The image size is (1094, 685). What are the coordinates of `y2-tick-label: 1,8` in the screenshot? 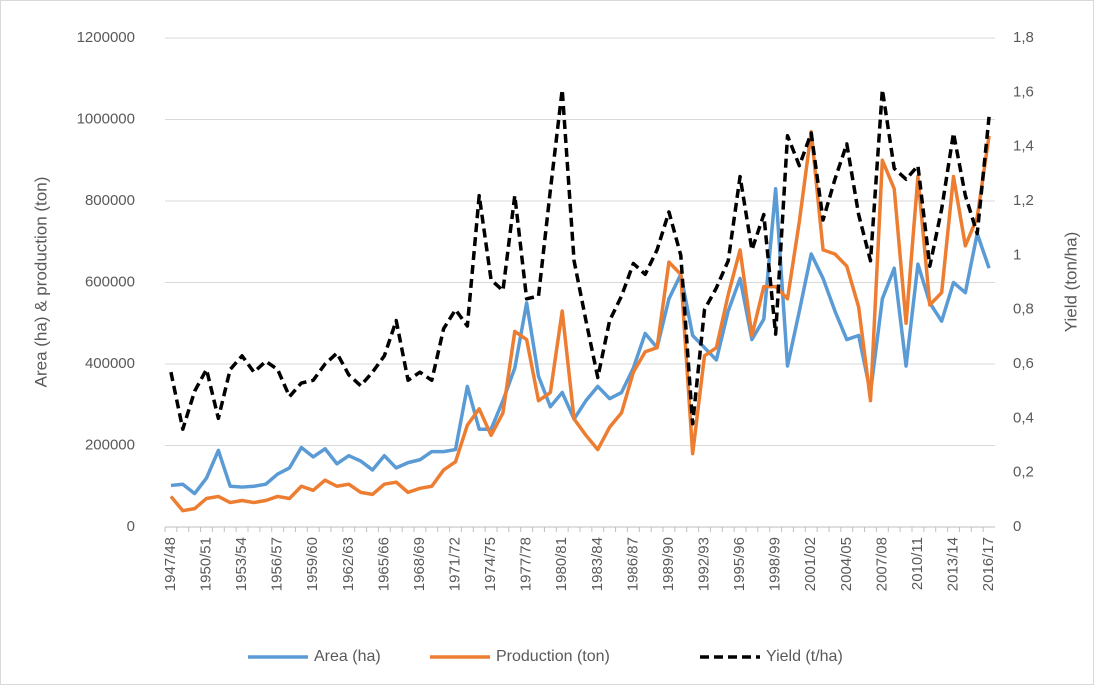 It's located at (1023, 37).